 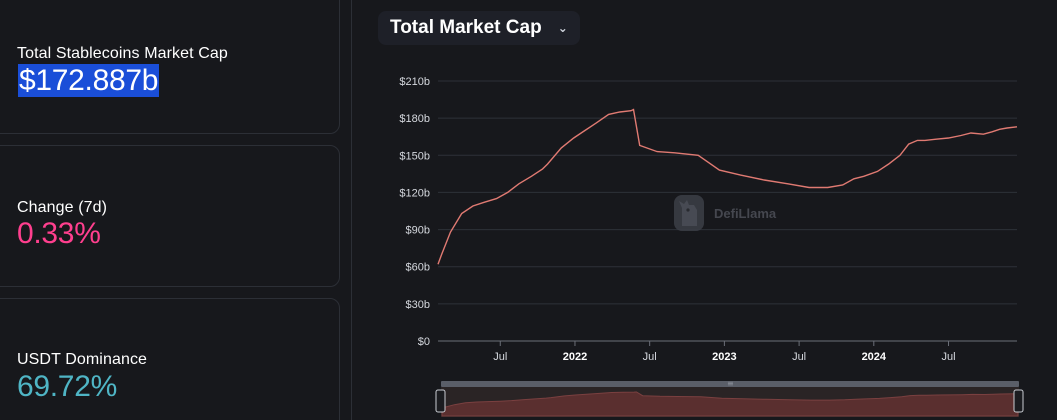 I want to click on x-tick-label: 2024, so click(x=874, y=357).